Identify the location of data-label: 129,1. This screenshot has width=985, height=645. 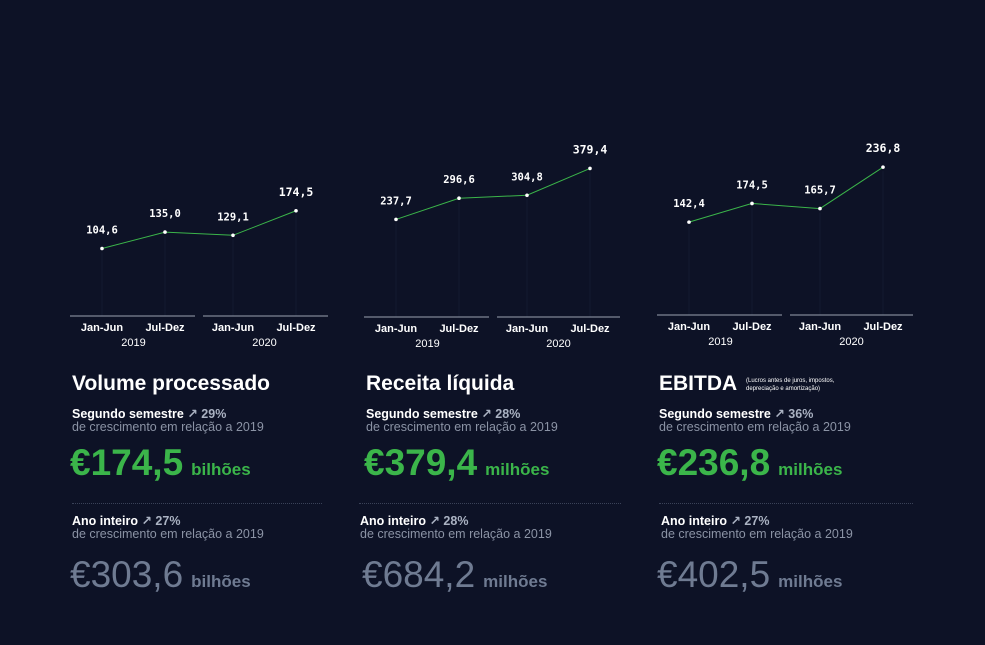
(233, 217).